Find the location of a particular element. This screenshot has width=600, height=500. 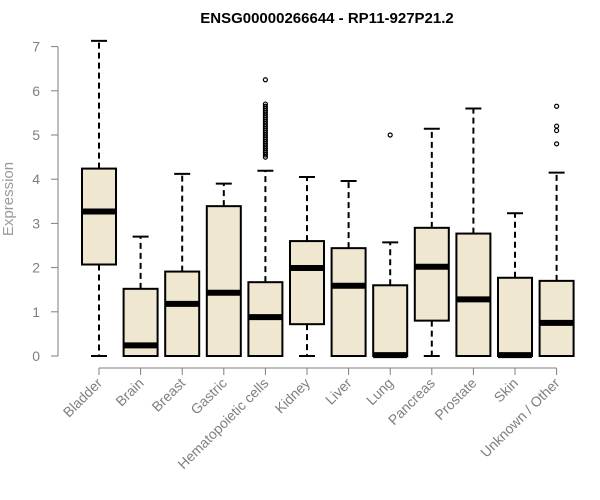

box-hematopoietic-cells is located at coordinates (265, 217).